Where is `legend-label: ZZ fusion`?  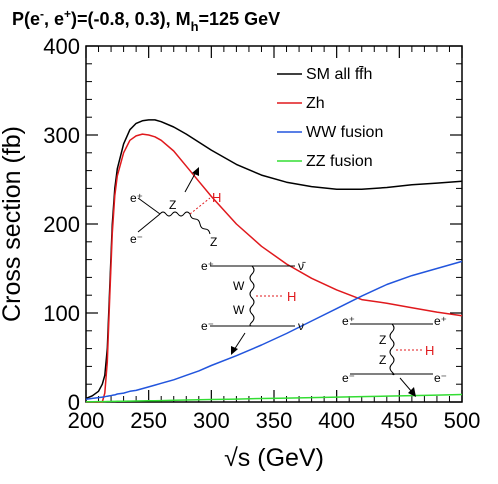
legend-label: ZZ fusion is located at coordinates (339, 161).